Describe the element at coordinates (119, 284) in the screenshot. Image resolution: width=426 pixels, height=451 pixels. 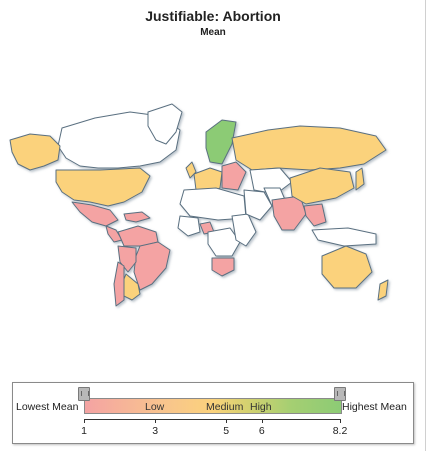
I see `region-chile` at that location.